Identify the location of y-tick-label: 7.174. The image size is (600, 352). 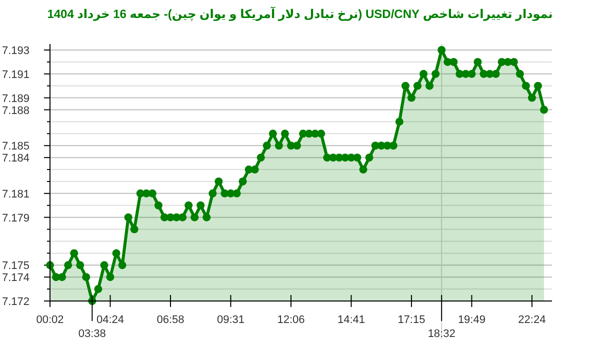
(16, 278).